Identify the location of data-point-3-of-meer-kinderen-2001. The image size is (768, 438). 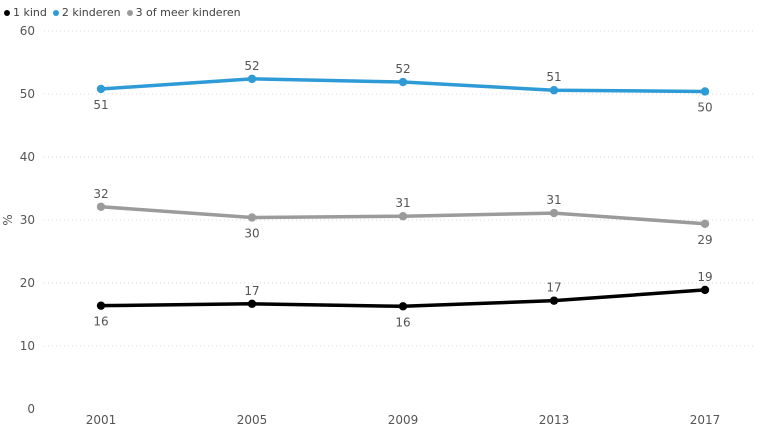
(101, 206).